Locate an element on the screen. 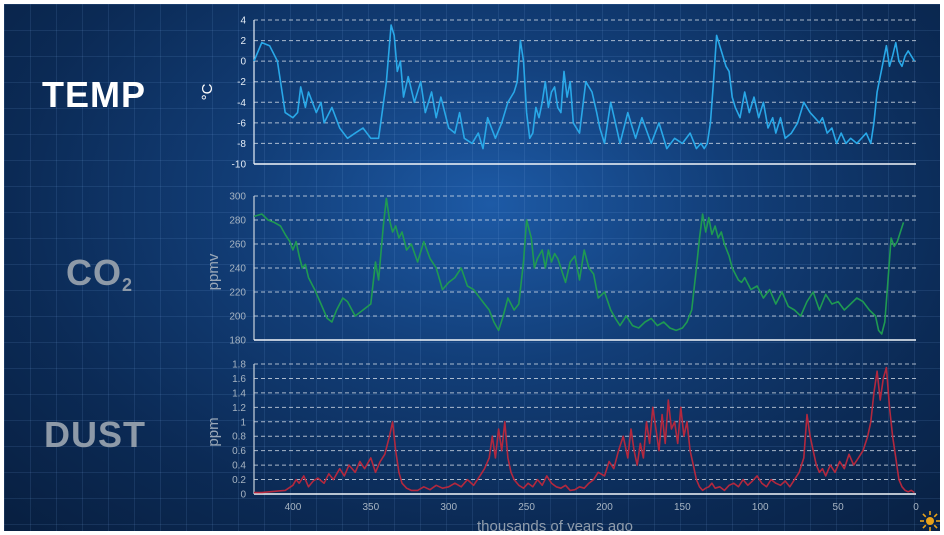 This screenshot has height=535, width=944. temp-ytick-label: 0 is located at coordinates (243, 62).